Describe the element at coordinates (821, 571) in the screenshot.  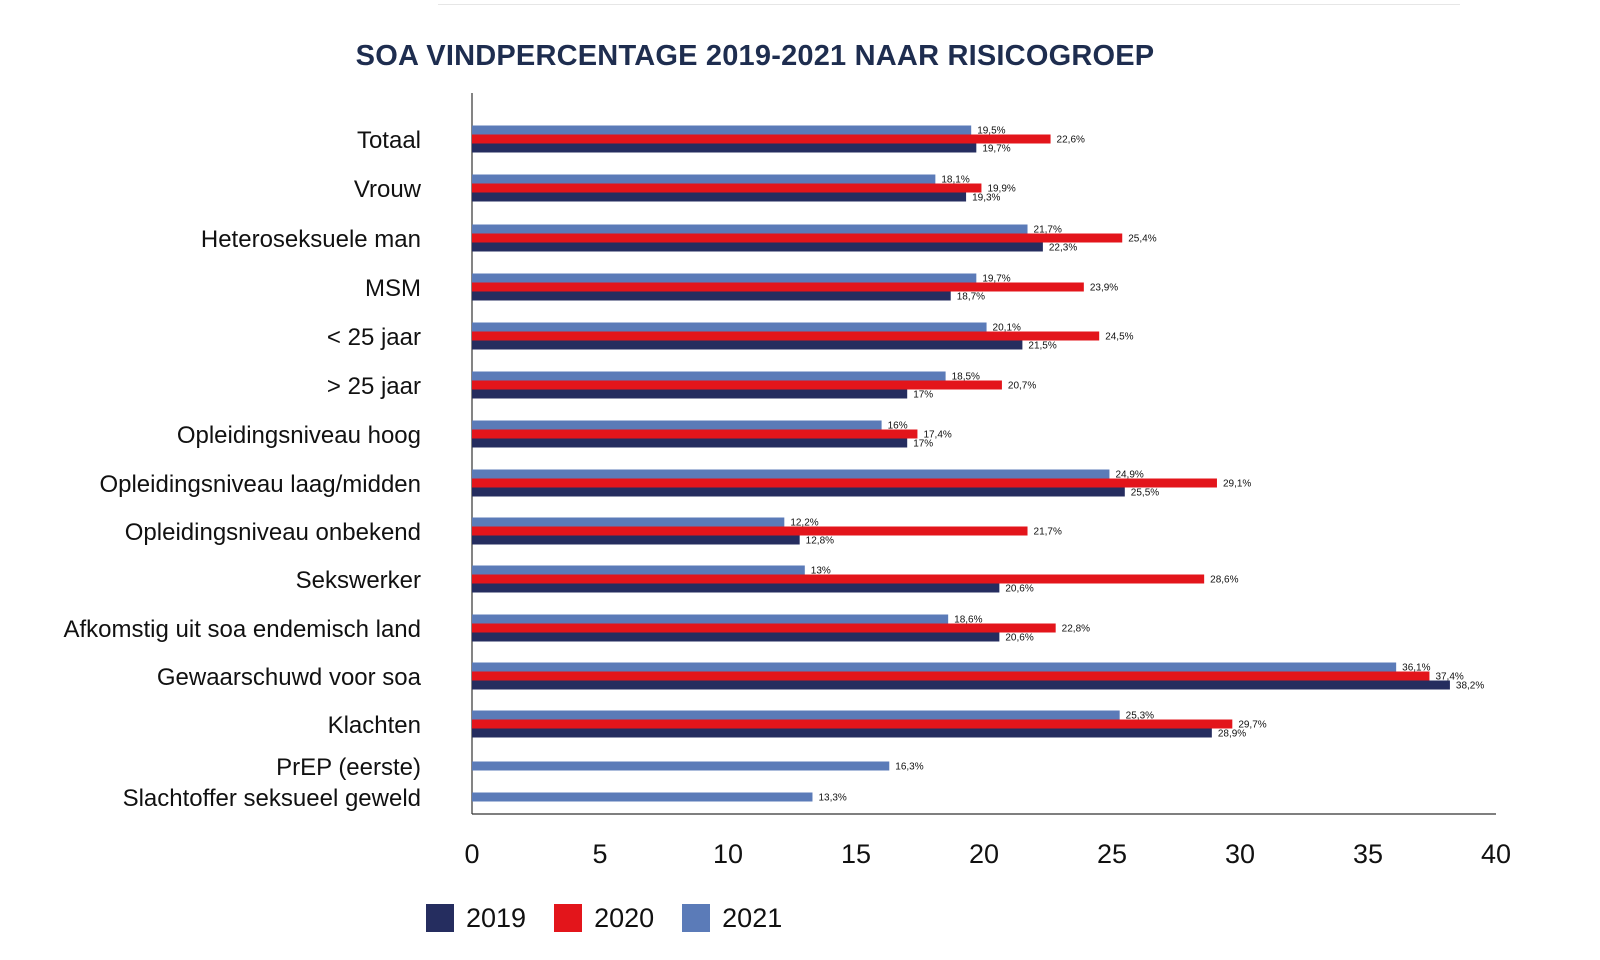
I see `data-label-2021: 13%` at that location.